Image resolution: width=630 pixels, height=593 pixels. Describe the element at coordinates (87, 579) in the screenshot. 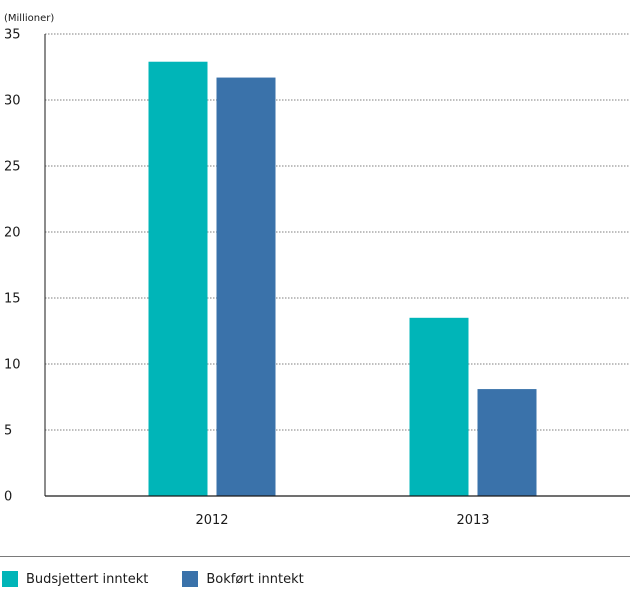

I see `legend-label-budsjettert: Budsjettert inntekt` at that location.